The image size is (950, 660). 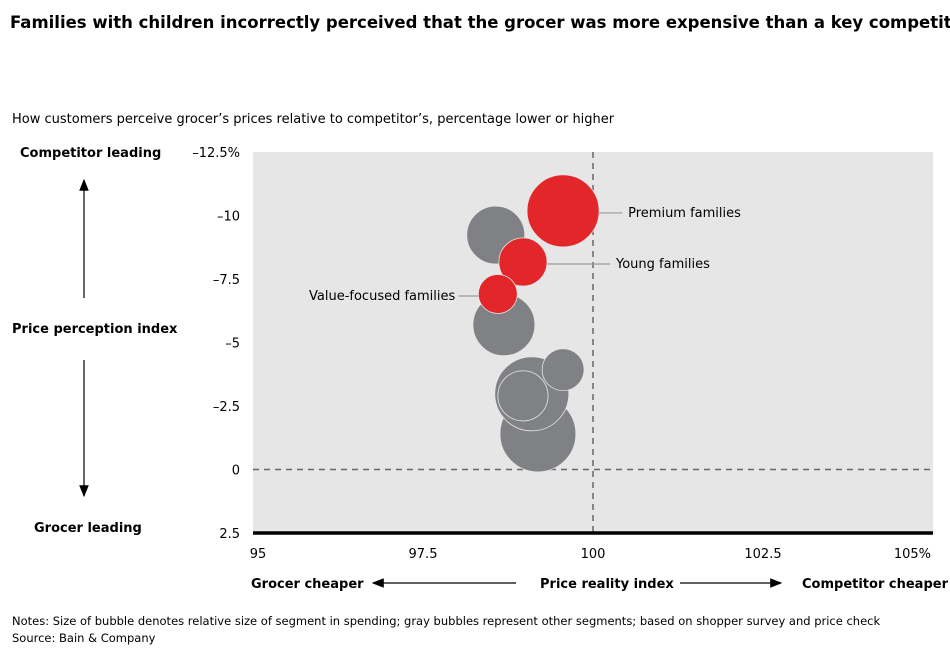 What do you see at coordinates (88, 528) in the screenshot?
I see `y-bottom-label: Grocer leading` at bounding box center [88, 528].